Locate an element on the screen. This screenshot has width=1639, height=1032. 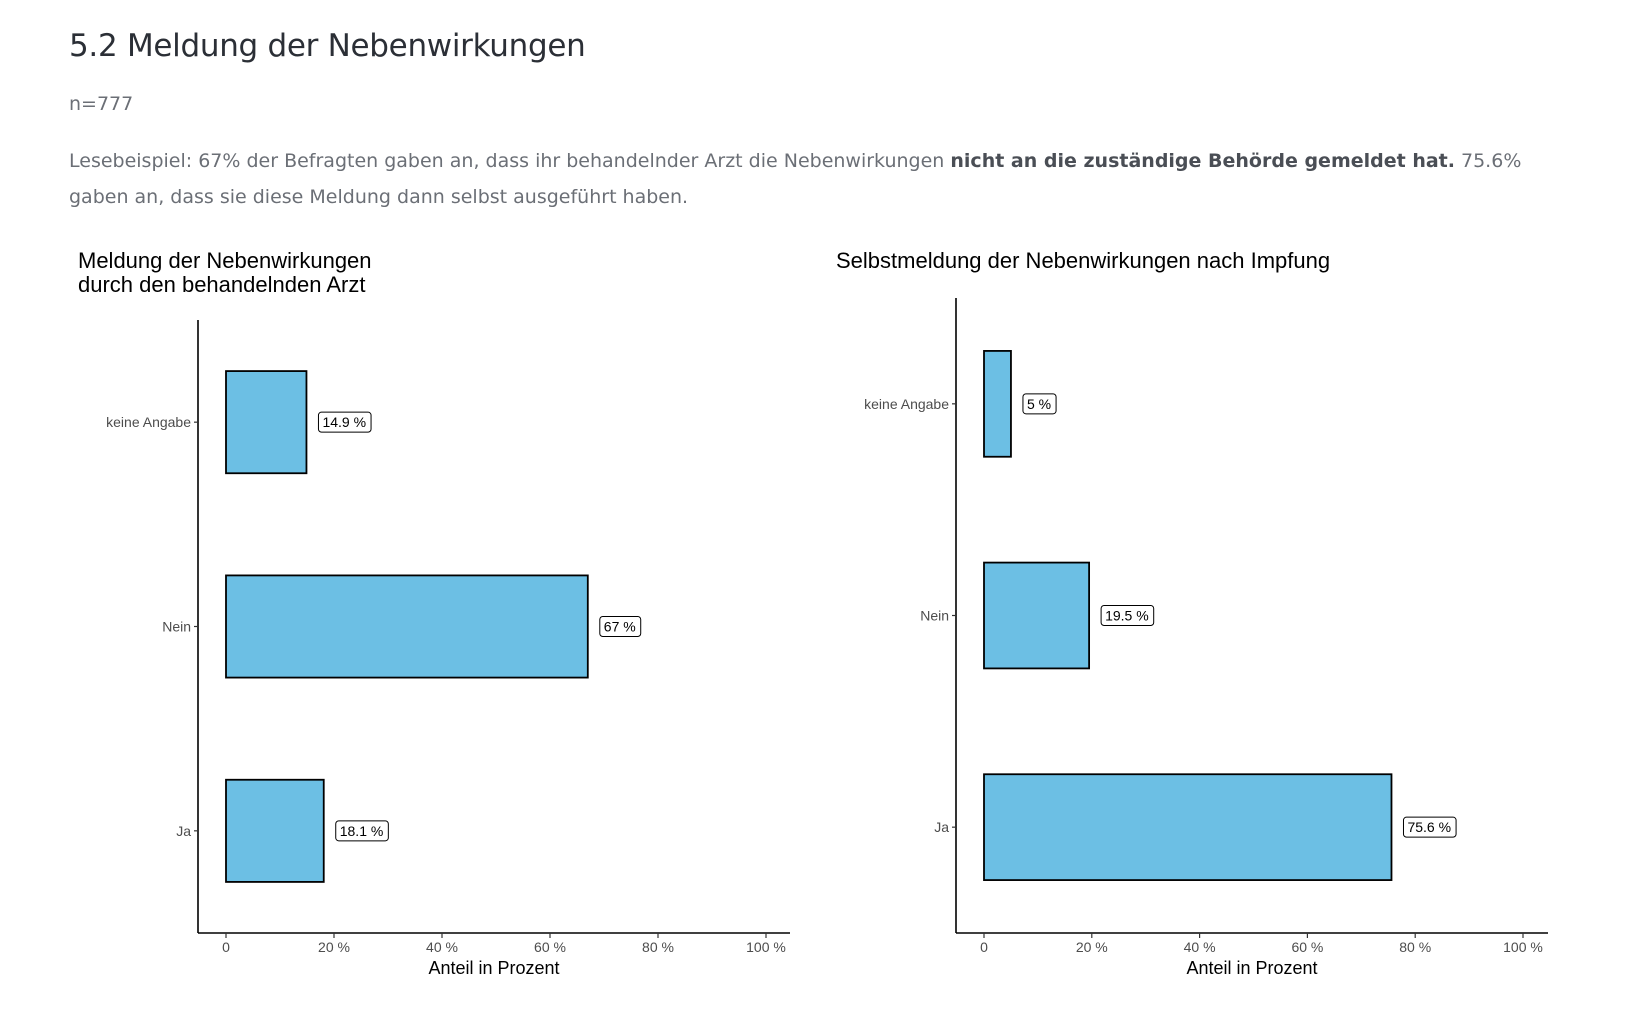
chart-title: Meldung der Nebenwirkungen is located at coordinates (225, 260).